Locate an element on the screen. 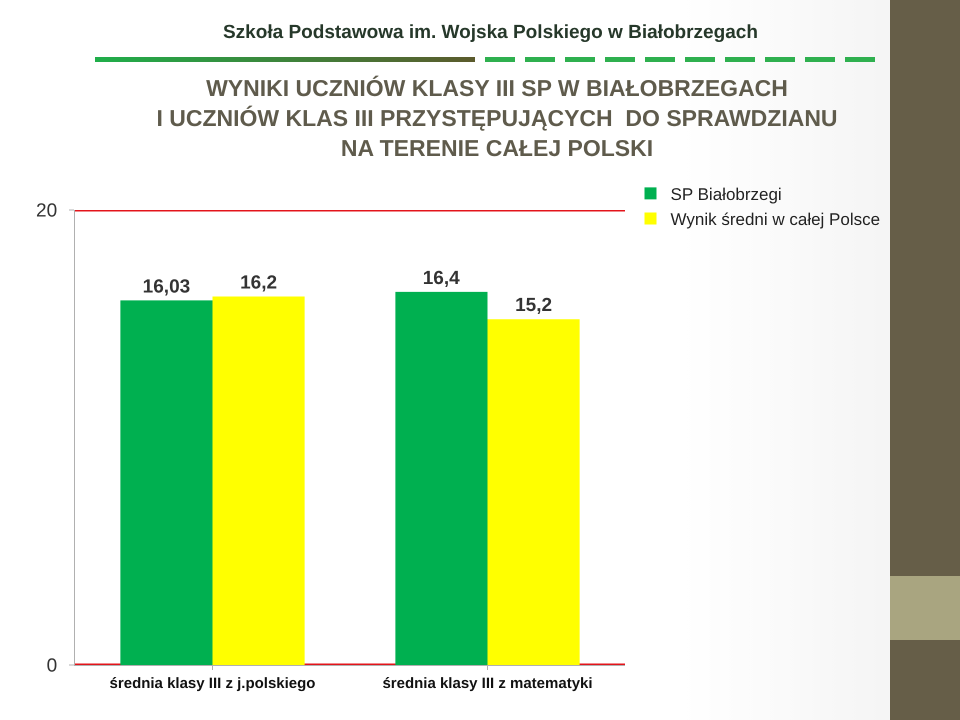  y-tick-label: 20 is located at coordinates (47, 211).